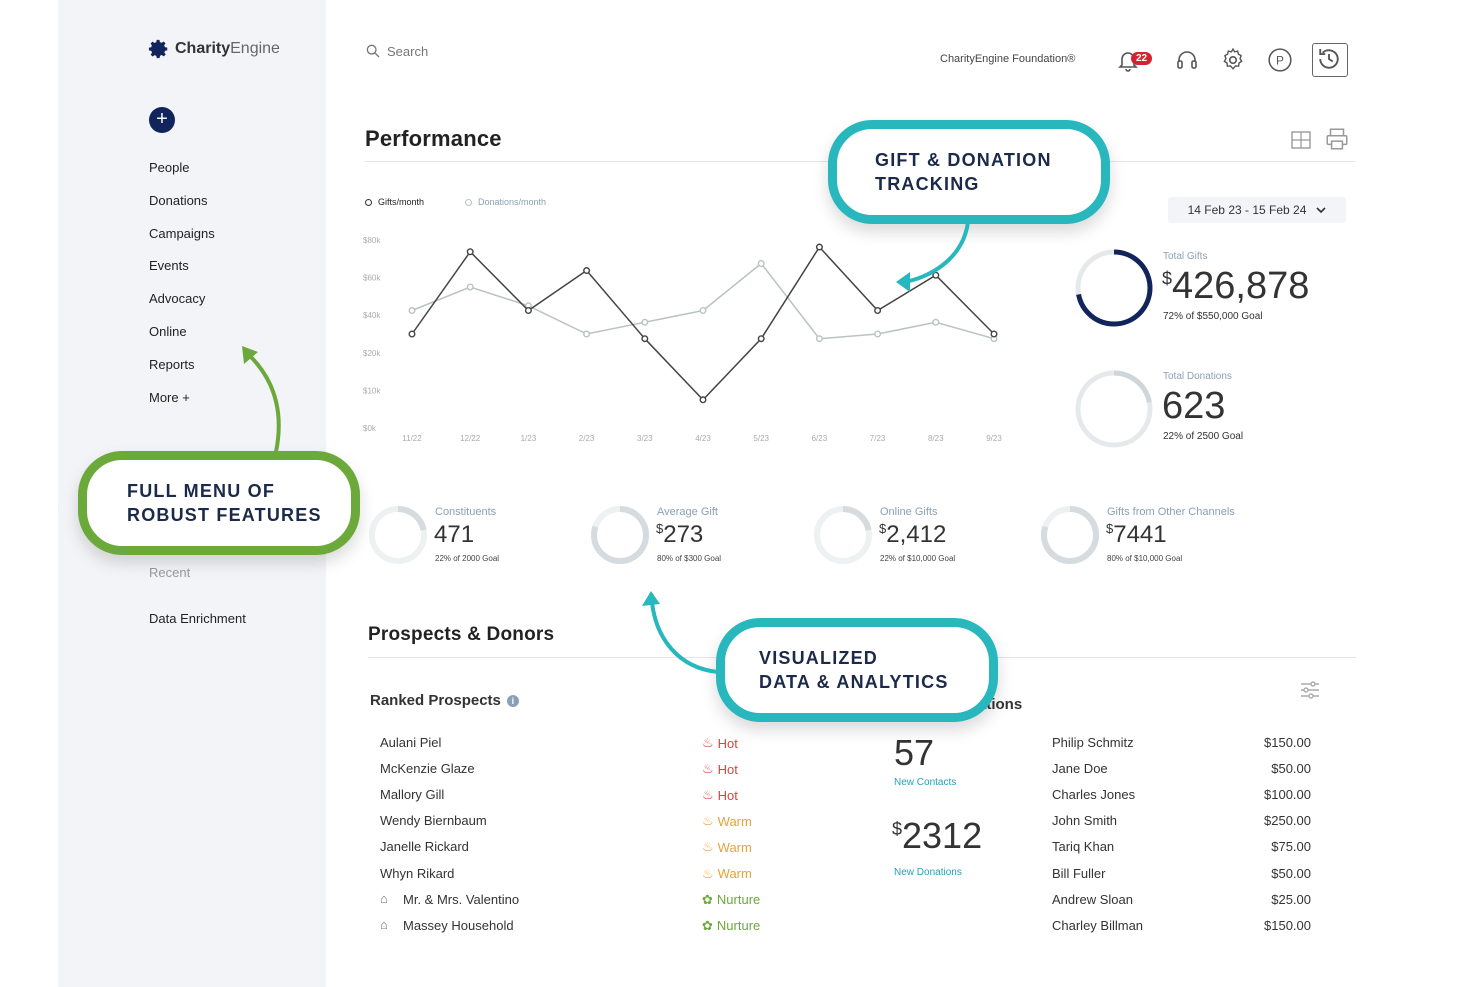  I want to click on ring-progress, so click(398, 535).